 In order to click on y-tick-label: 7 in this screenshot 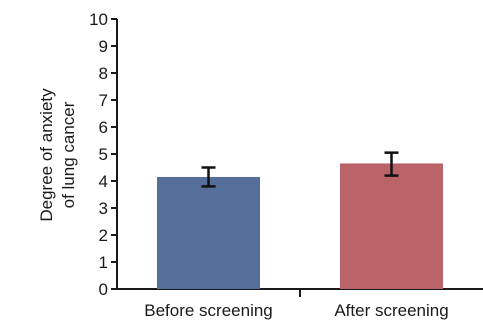, I will do `click(103, 100)`.